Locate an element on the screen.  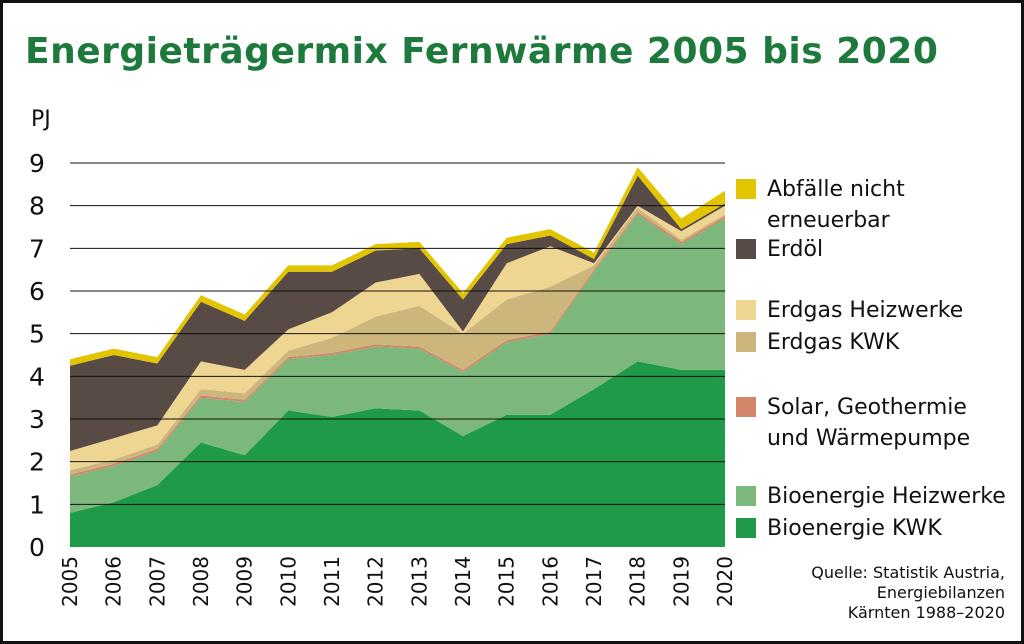
y-tick-label: 5 is located at coordinates (37, 334).